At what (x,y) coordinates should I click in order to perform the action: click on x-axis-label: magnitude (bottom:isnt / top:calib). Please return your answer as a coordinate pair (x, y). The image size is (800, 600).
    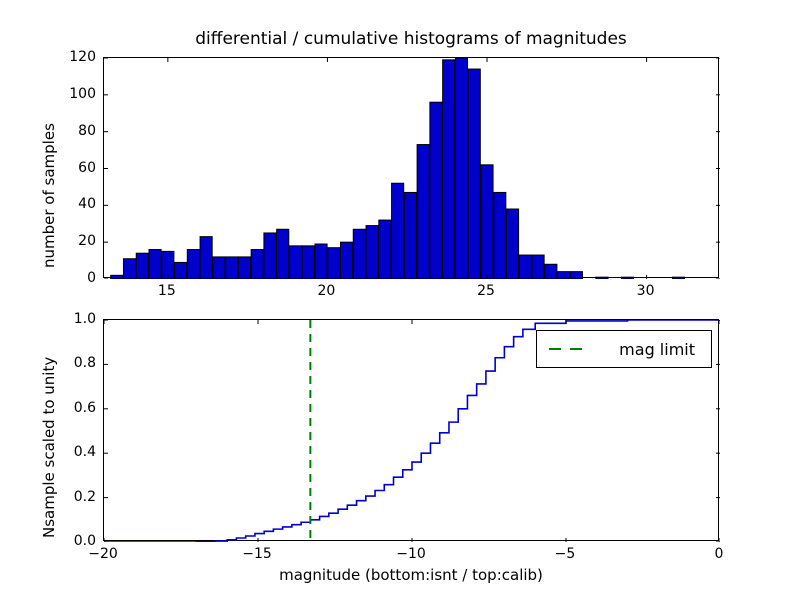
    Looking at the image, I should click on (411, 575).